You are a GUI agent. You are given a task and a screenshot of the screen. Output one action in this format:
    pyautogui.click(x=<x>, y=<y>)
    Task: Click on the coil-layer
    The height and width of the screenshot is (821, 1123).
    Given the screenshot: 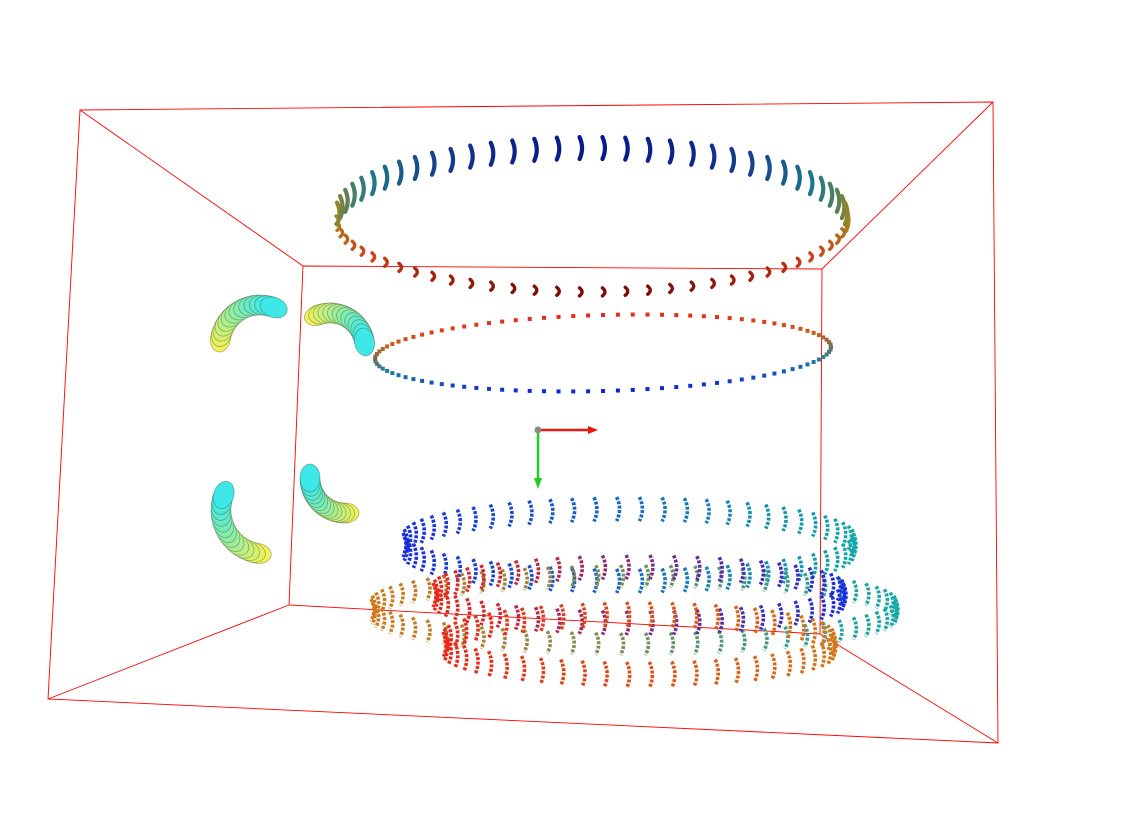 What is the action you would take?
    pyautogui.click(x=639, y=595)
    